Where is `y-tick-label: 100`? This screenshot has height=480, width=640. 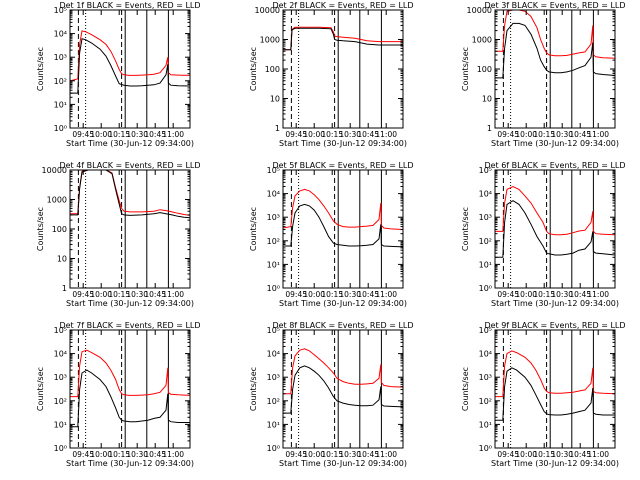 y-tick-label: 100 is located at coordinates (272, 69).